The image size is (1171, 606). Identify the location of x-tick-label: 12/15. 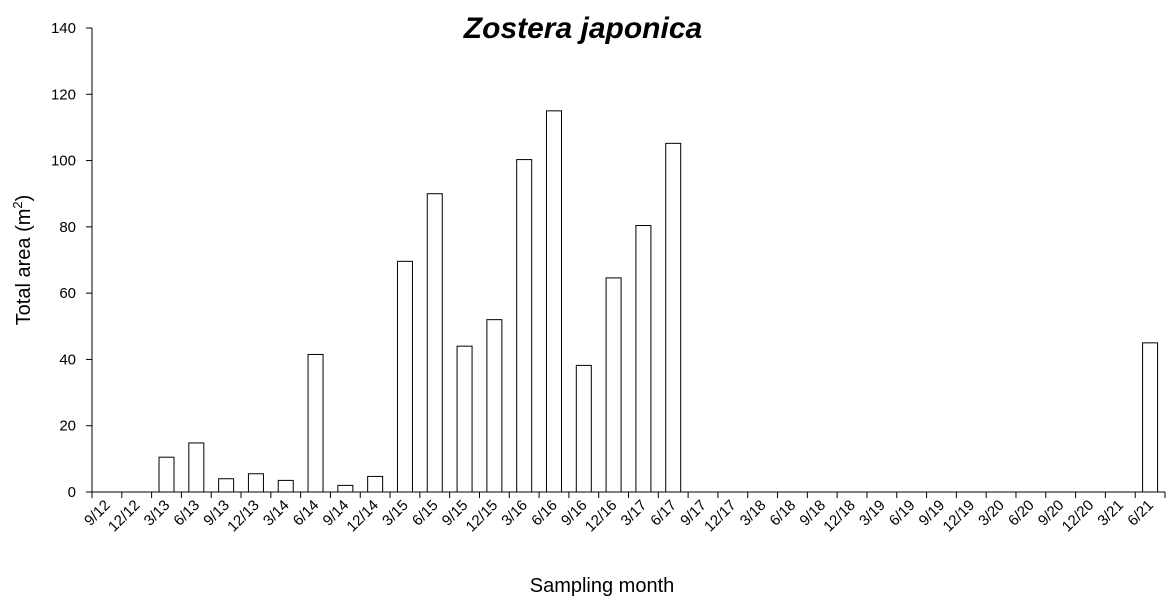
(482, 516).